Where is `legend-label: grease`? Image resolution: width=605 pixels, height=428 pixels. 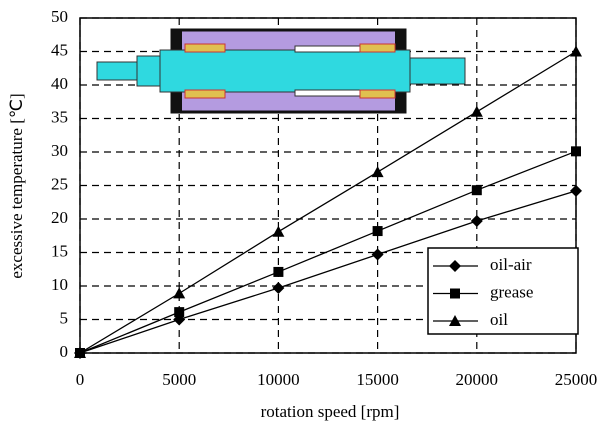
legend-label: grease is located at coordinates (511, 291).